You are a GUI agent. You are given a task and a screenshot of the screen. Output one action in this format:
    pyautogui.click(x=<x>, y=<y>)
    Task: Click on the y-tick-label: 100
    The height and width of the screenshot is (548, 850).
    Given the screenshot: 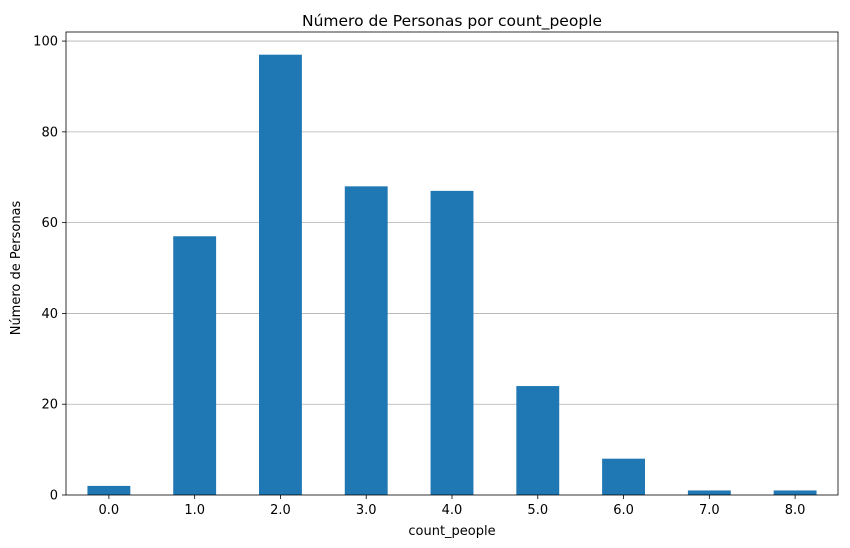 What is the action you would take?
    pyautogui.click(x=45, y=42)
    